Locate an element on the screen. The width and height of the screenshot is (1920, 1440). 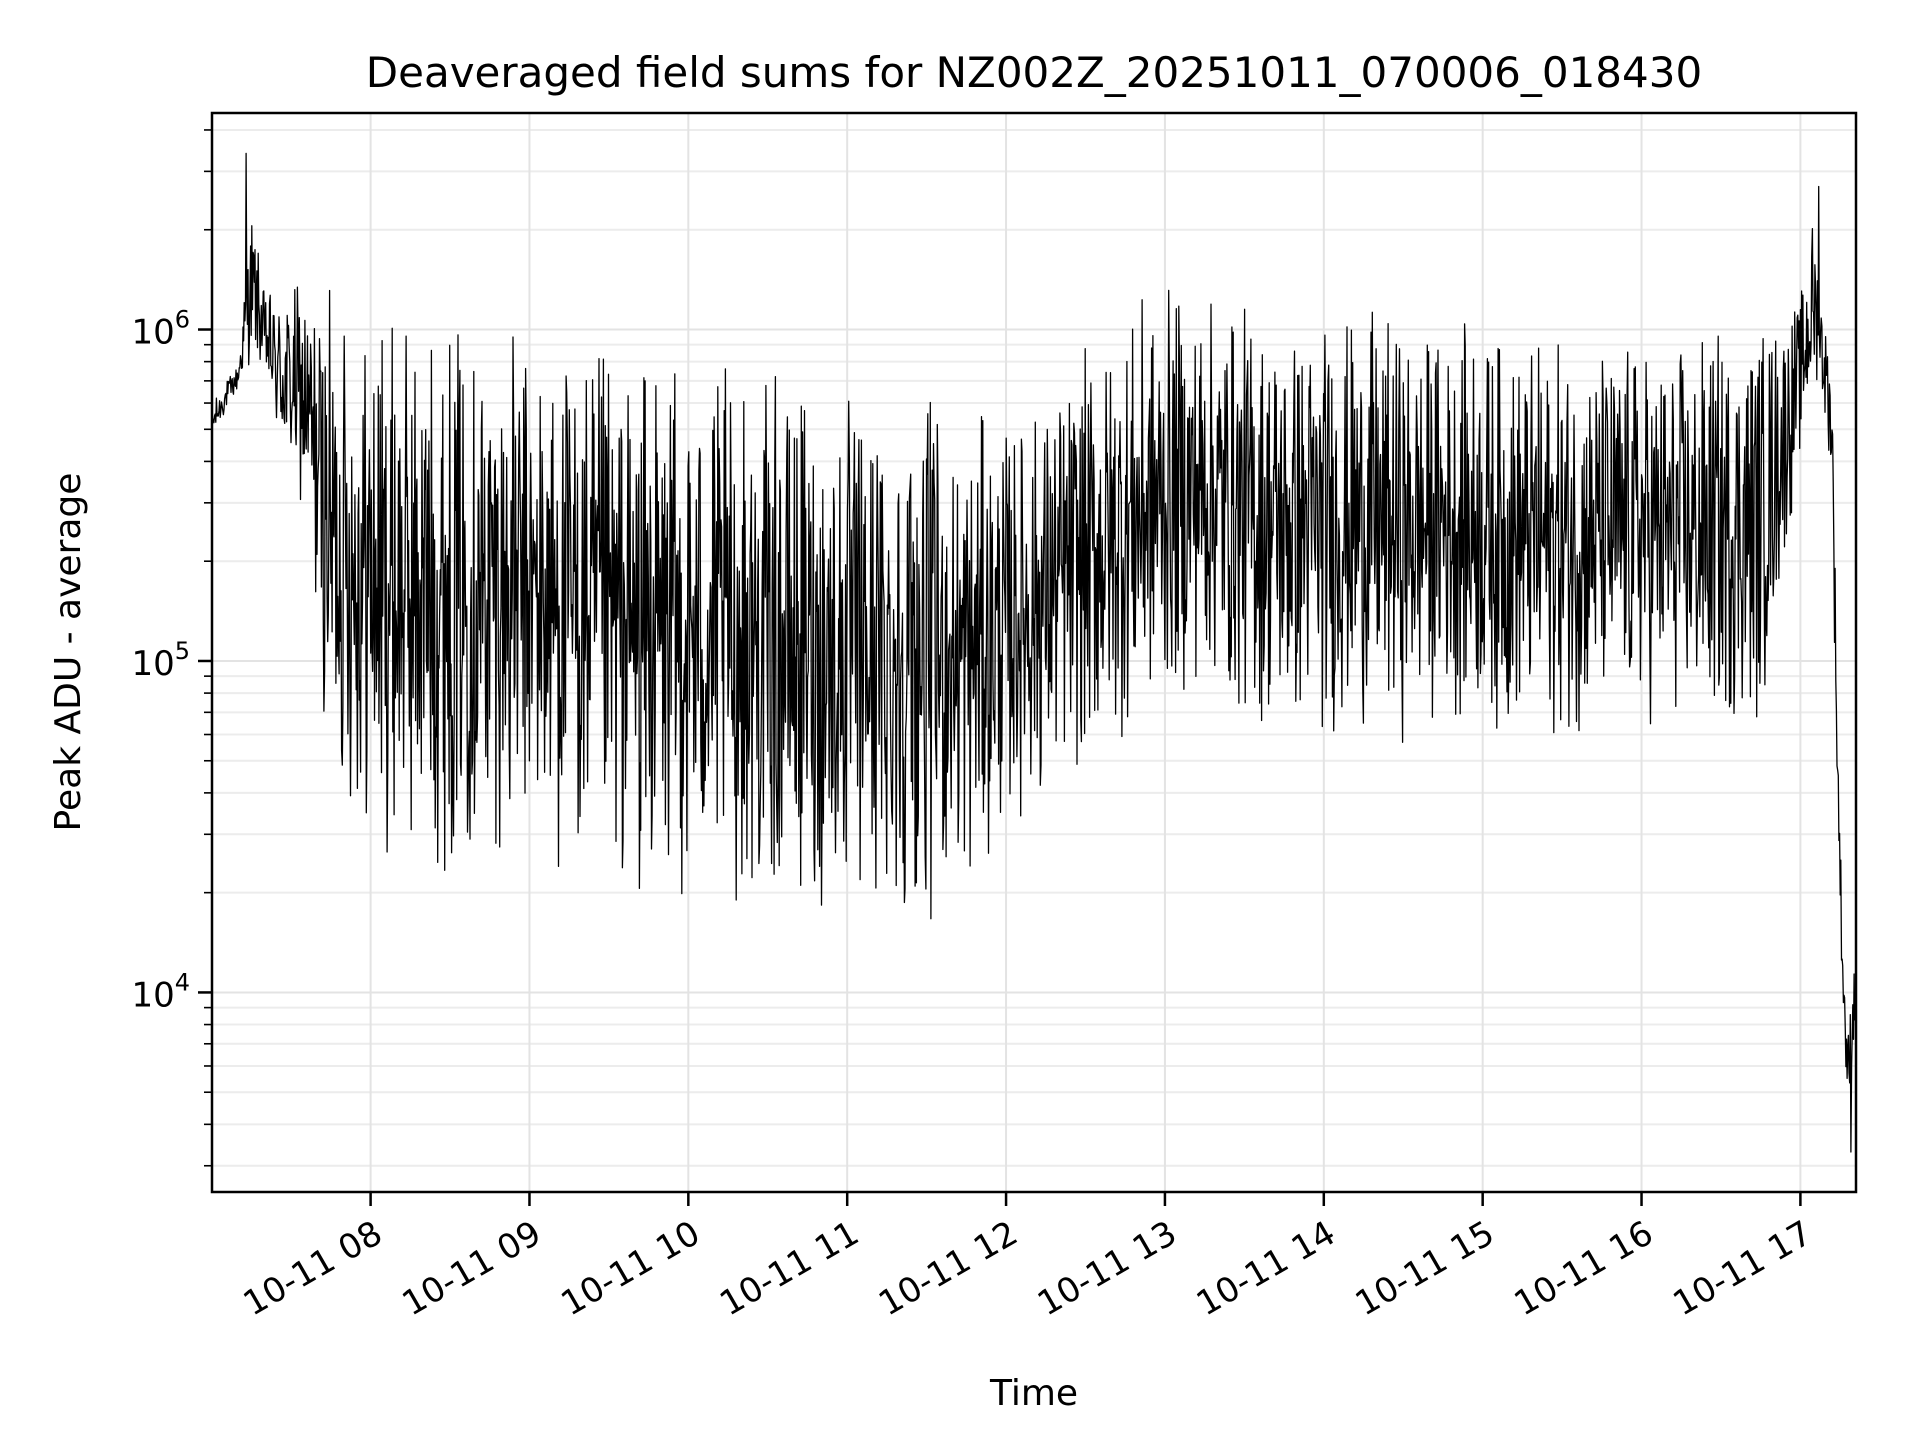
x-tick-label: 10-11 17 is located at coordinates (1743, 1268).